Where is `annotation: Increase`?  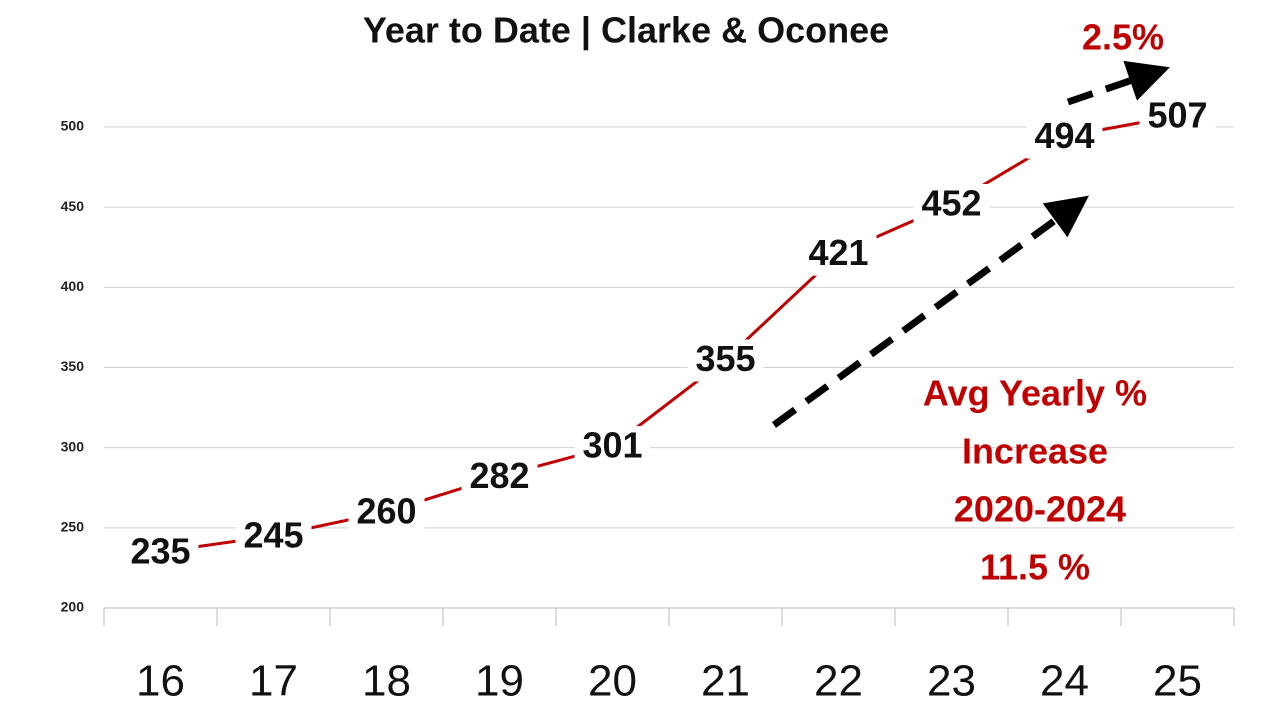
annotation: Increase is located at coordinates (1035, 451).